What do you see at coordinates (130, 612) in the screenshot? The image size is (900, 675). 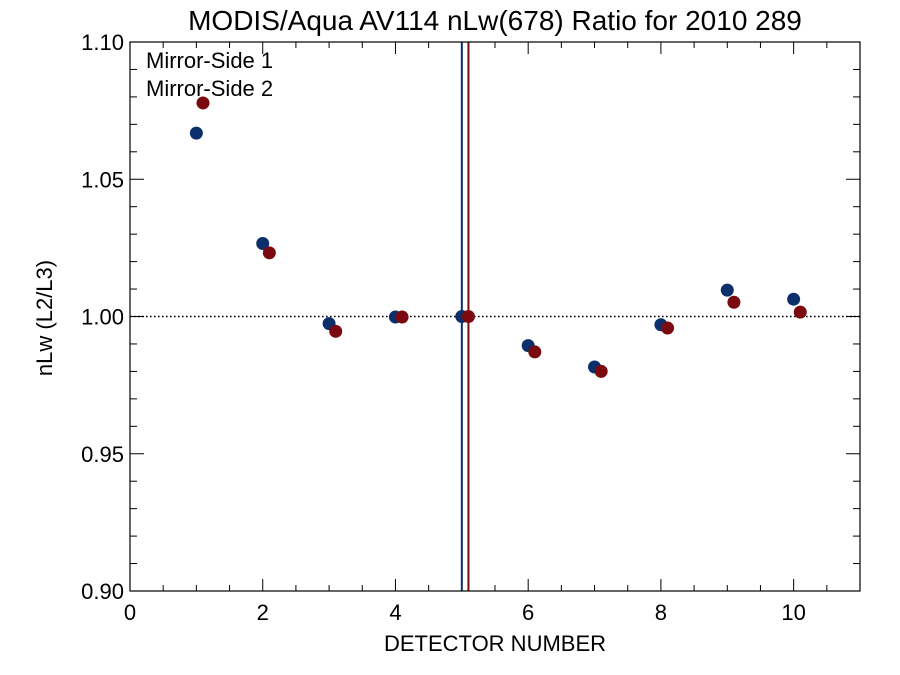 I see `x-tick-label: 0` at bounding box center [130, 612].